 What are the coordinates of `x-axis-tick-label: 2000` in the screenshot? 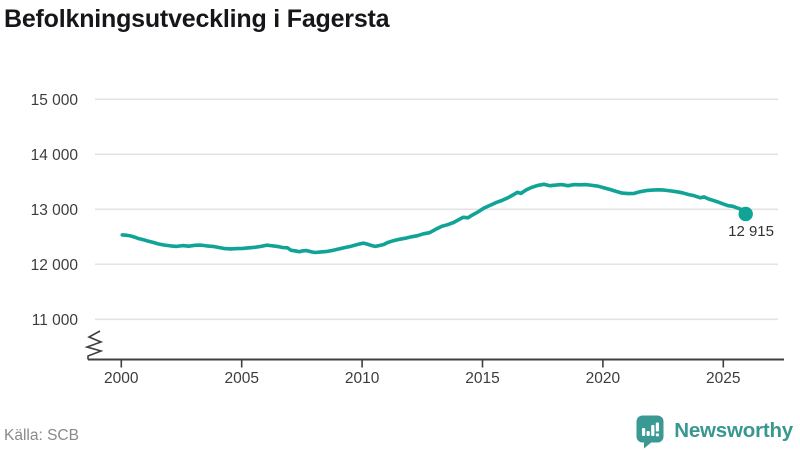 It's located at (121, 378).